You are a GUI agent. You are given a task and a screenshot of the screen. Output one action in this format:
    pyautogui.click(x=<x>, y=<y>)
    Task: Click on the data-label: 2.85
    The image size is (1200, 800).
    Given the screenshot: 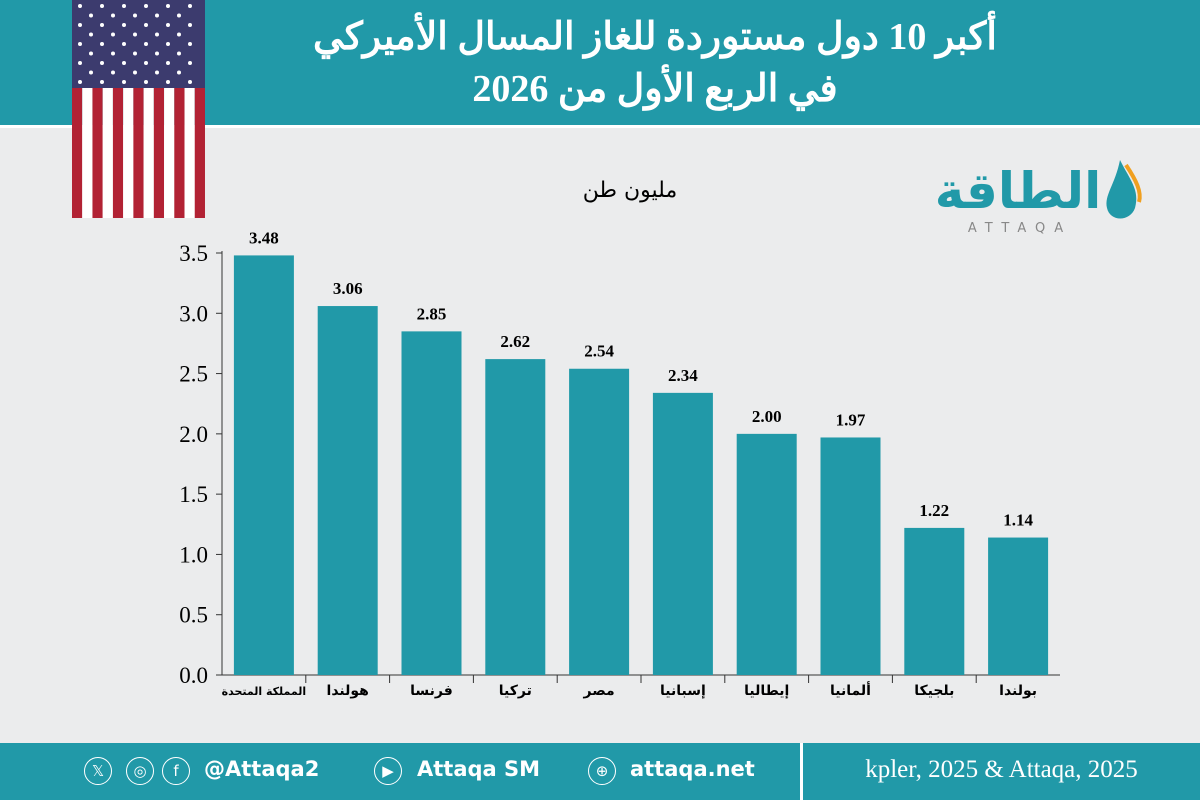 What is the action you would take?
    pyautogui.click(x=432, y=313)
    